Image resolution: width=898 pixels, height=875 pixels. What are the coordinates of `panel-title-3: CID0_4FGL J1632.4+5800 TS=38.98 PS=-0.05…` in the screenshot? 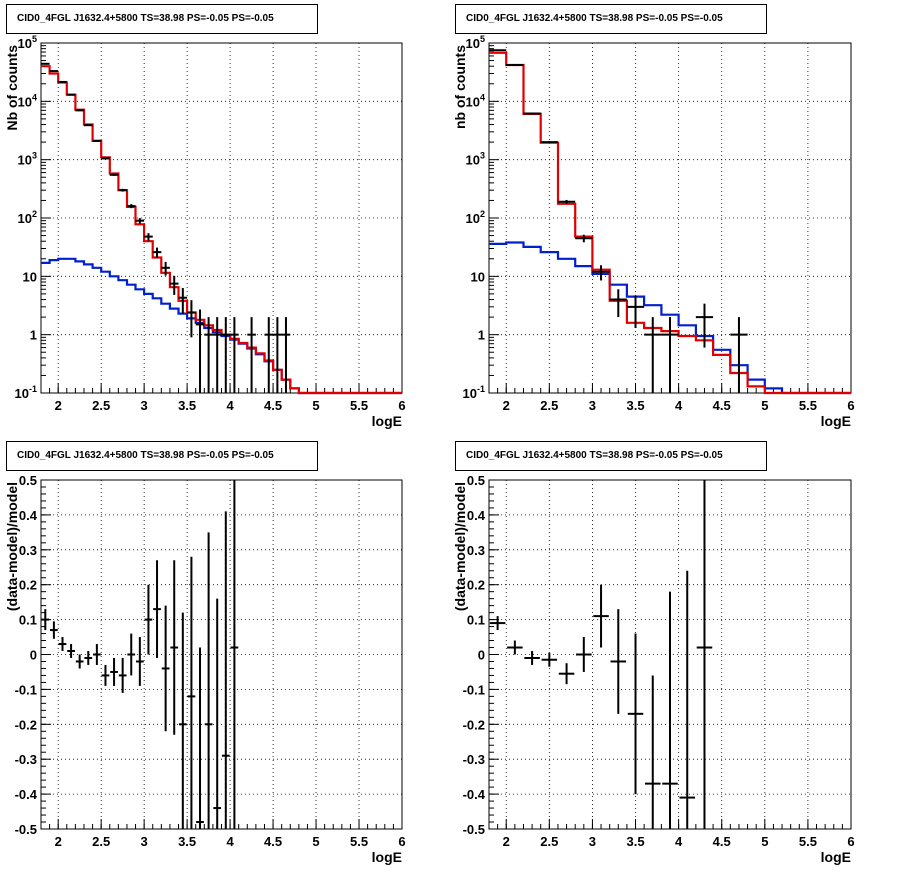 It's located at (162, 456).